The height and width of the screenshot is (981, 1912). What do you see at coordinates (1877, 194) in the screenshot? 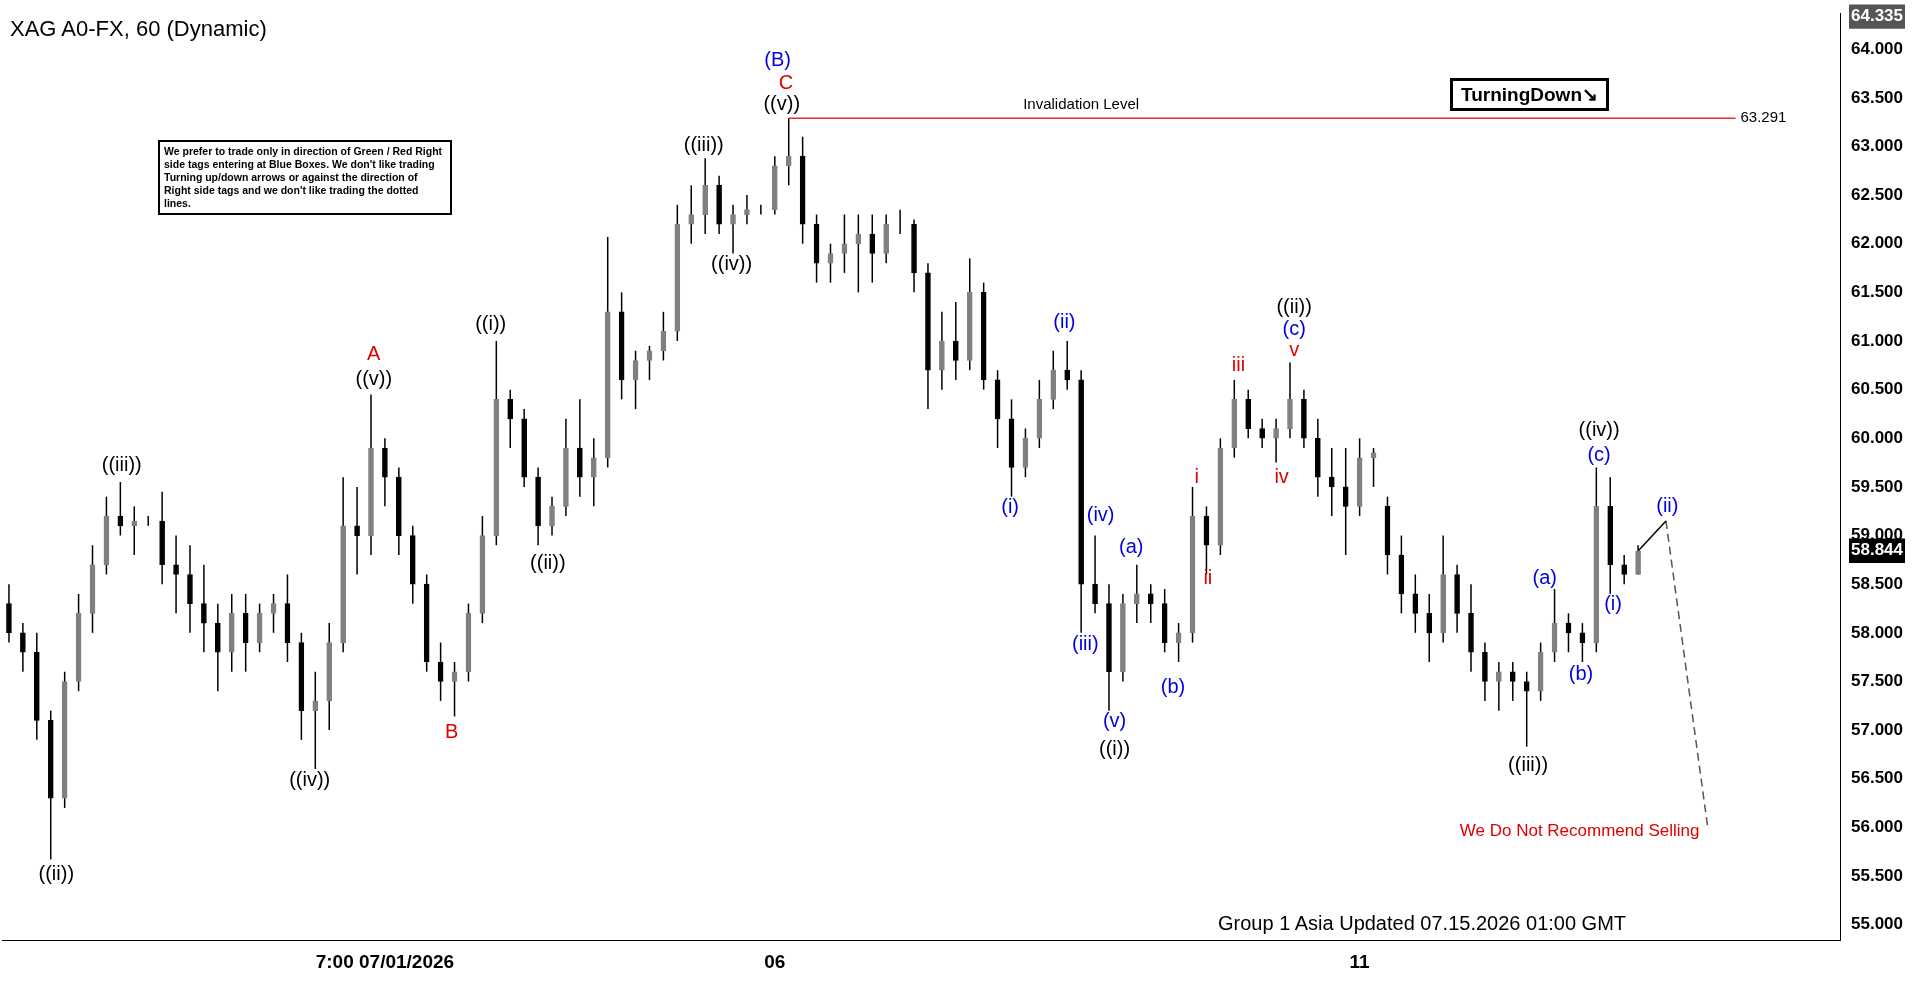
I see `y-tick-label: 62.500` at bounding box center [1877, 194].